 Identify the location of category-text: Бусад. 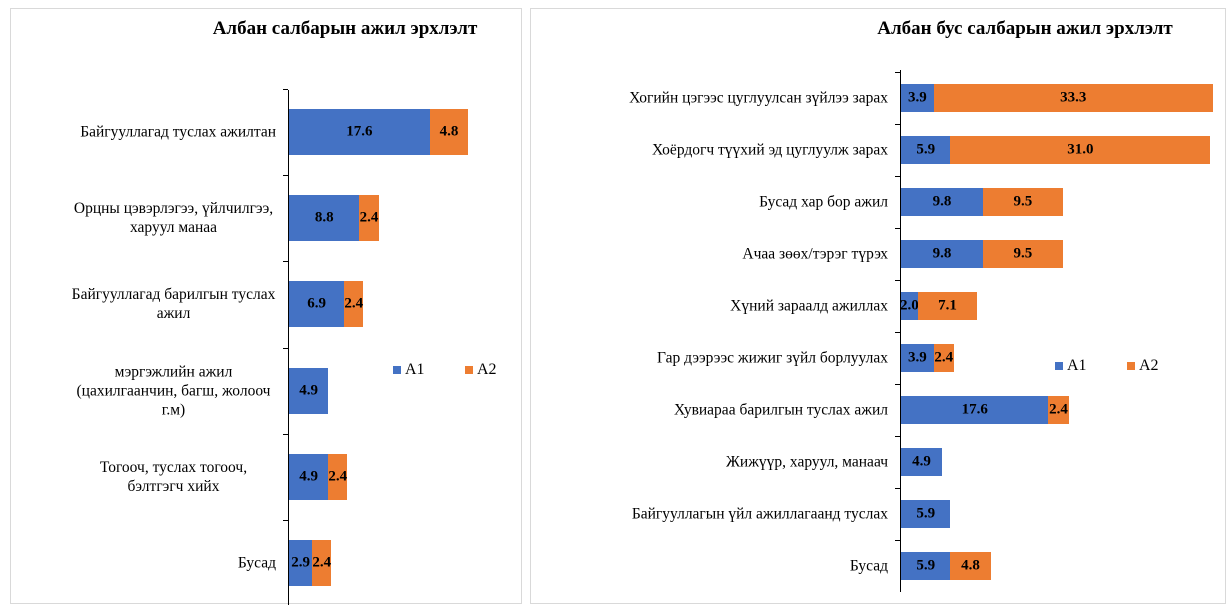
(868, 566).